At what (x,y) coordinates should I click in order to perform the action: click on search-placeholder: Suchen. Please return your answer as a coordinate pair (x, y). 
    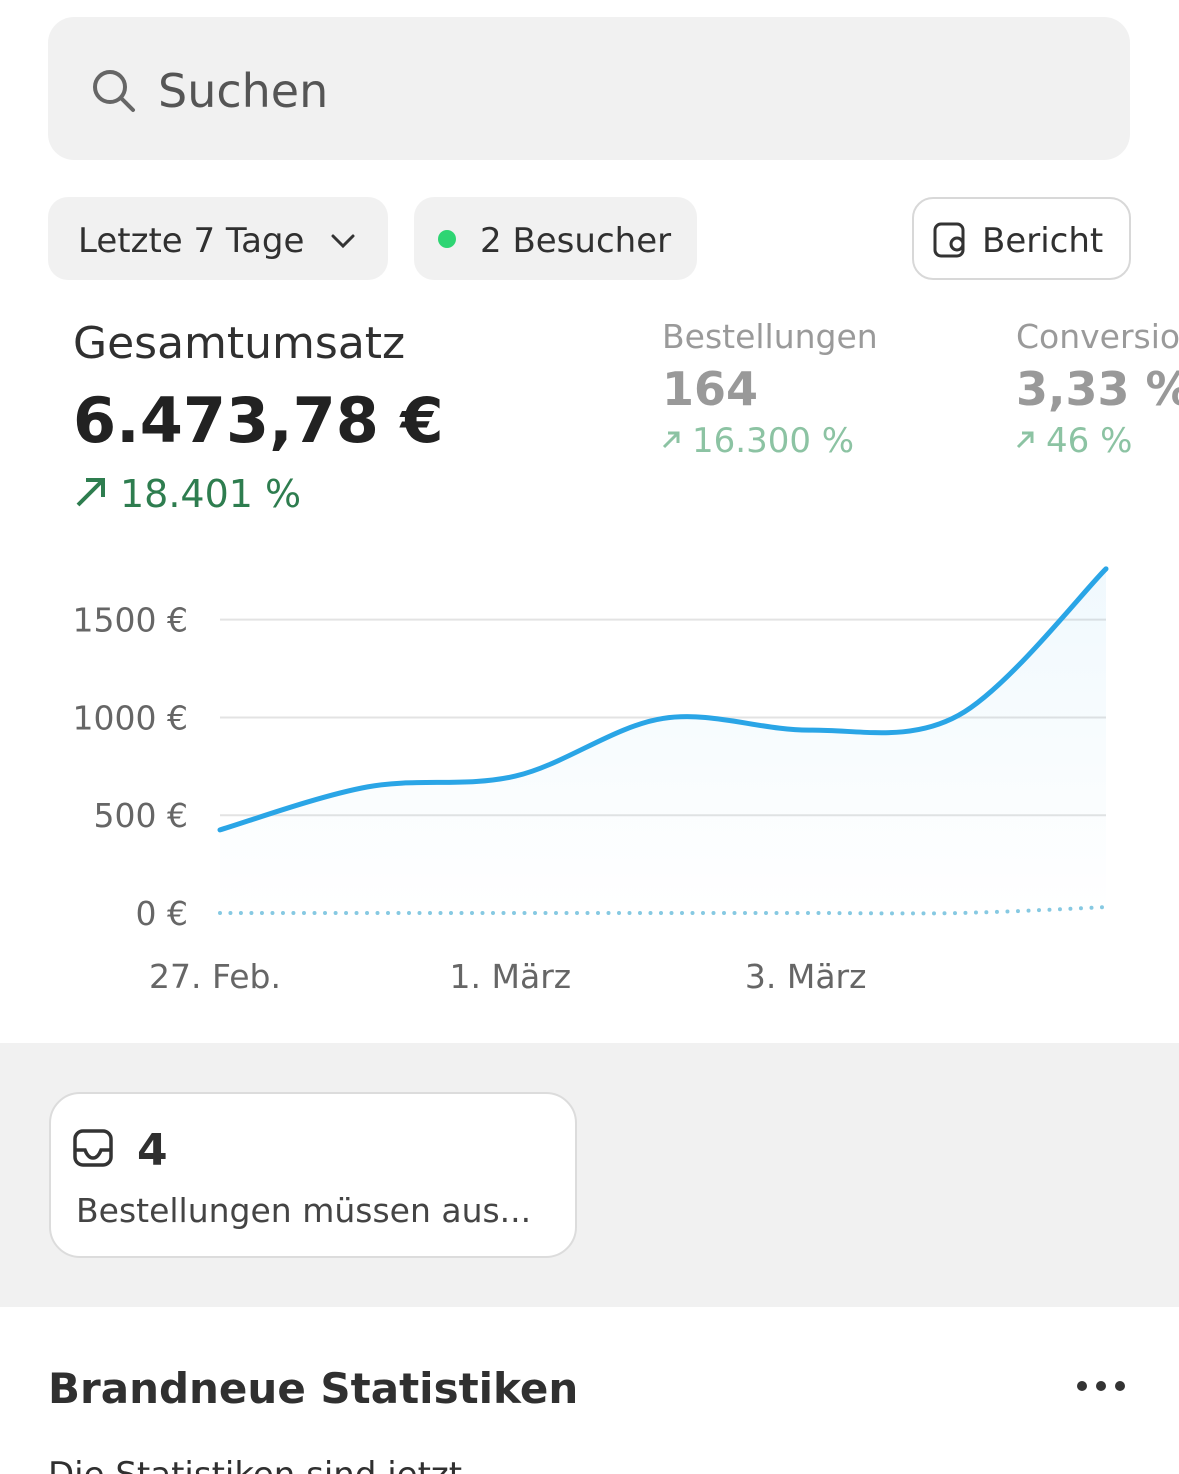
    Looking at the image, I should click on (243, 91).